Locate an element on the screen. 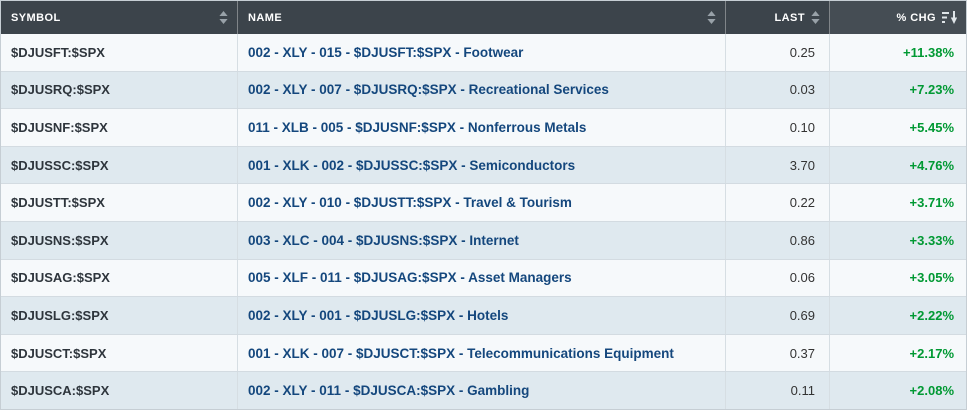 The height and width of the screenshot is (410, 967). symbol-cell: $DJUSTT:$SPX is located at coordinates (119, 202).